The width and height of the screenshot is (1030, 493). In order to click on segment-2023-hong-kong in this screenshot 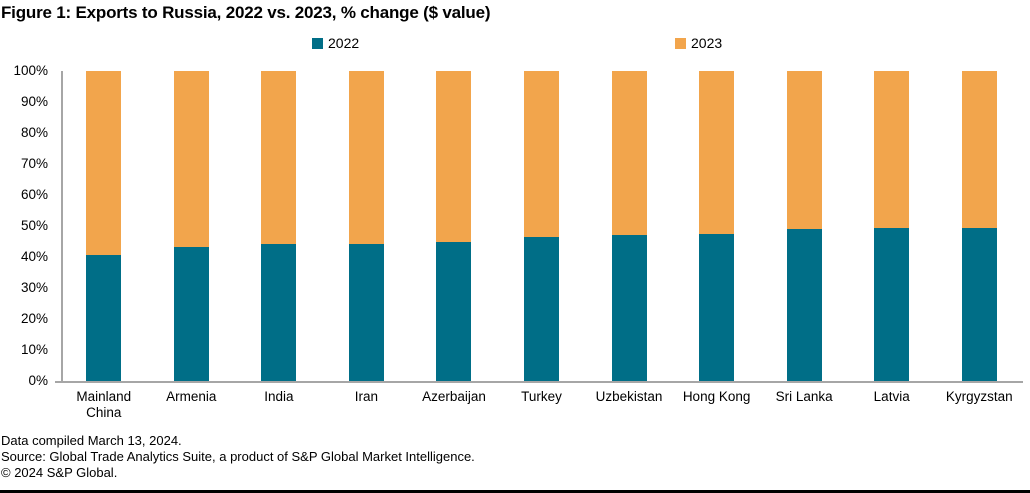, I will do `click(717, 152)`.